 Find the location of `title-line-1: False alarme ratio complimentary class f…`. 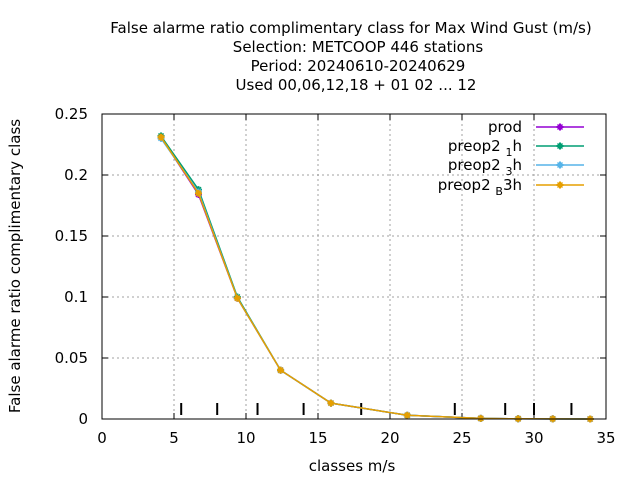

title-line-1: False alarme ratio complimentary class f… is located at coordinates (350, 28).